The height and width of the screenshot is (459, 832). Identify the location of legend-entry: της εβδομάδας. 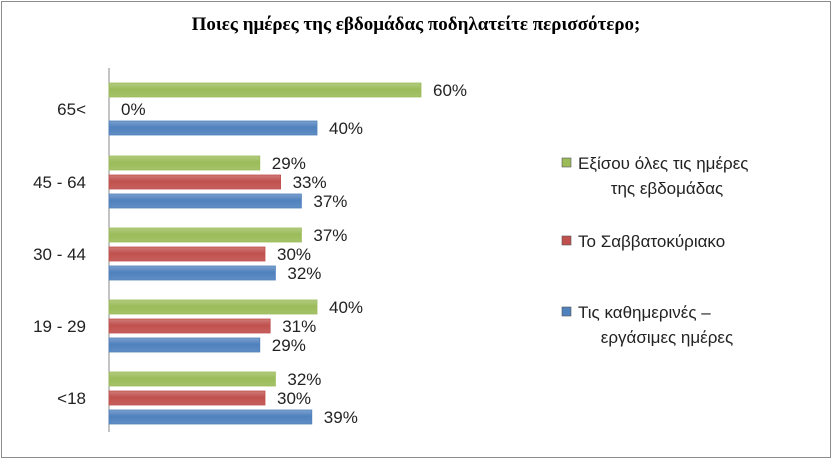
(667, 188).